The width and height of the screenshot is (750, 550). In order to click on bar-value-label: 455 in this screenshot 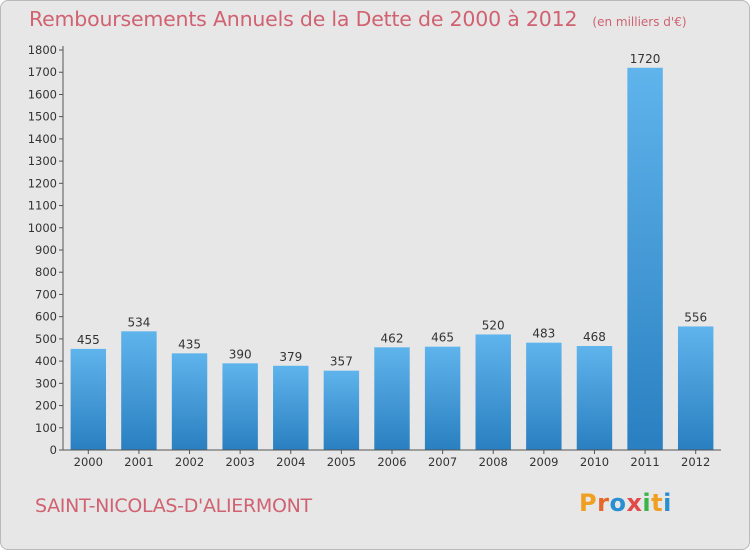, I will do `click(88, 340)`.